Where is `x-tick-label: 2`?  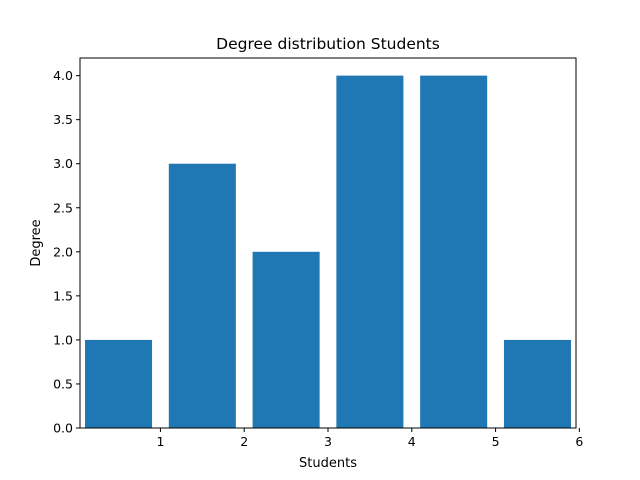 x-tick-label: 2 is located at coordinates (244, 441).